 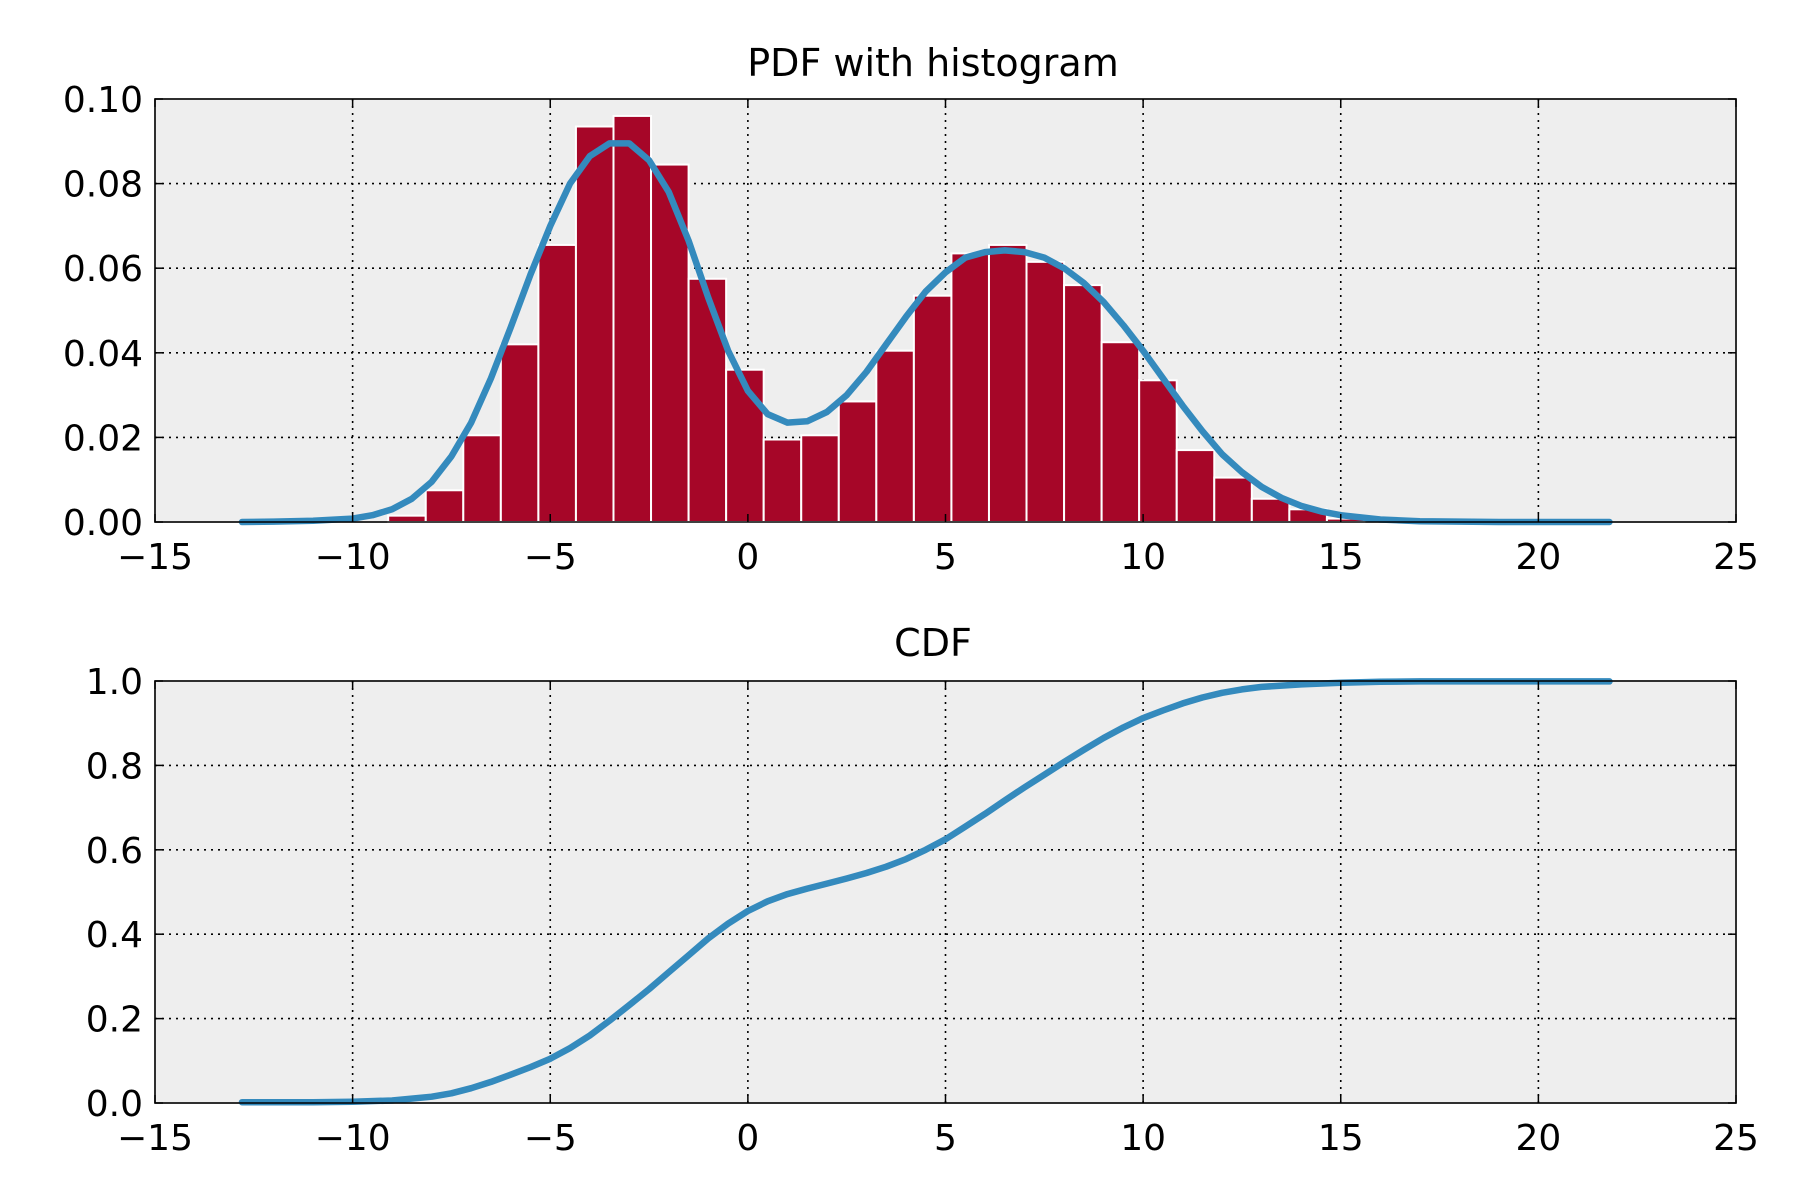 I want to click on y-tick-label: 0.0, so click(x=114, y=1104).